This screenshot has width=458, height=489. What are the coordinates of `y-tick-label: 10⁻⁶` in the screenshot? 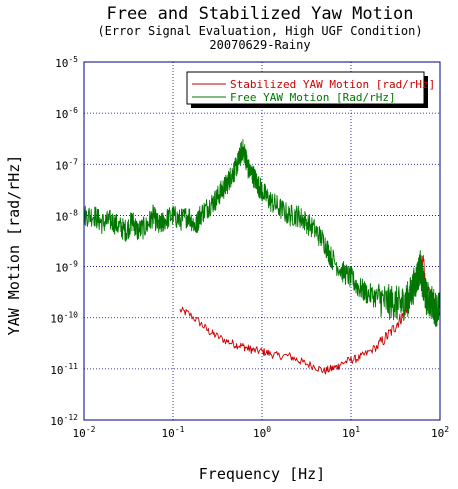 It's located at (66, 113).